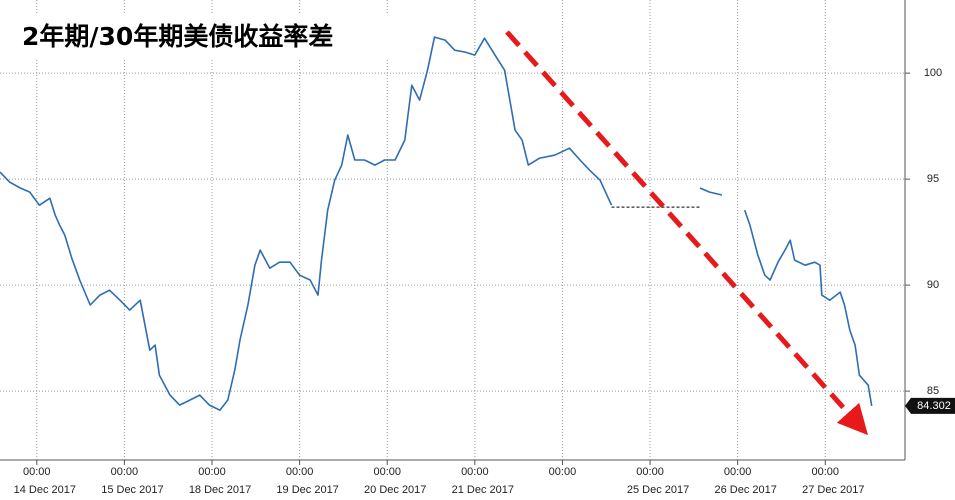  What do you see at coordinates (220, 490) in the screenshot?
I see `x-date-label: 18 Dec 2017` at bounding box center [220, 490].